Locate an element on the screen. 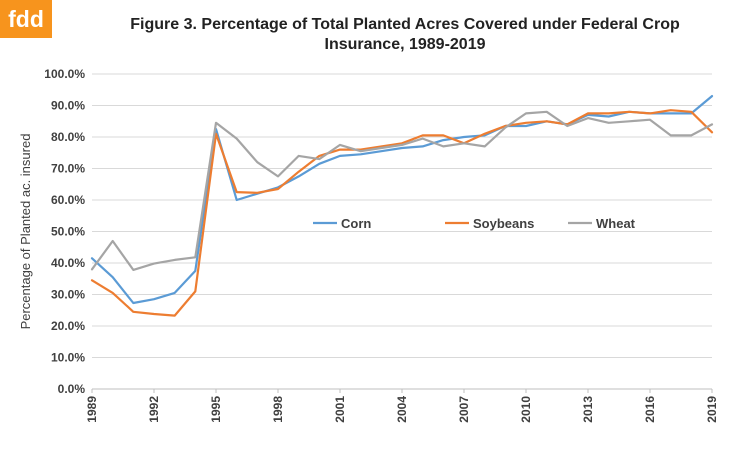 The image size is (750, 451). y-tick-label: 10.0% is located at coordinates (68, 358).